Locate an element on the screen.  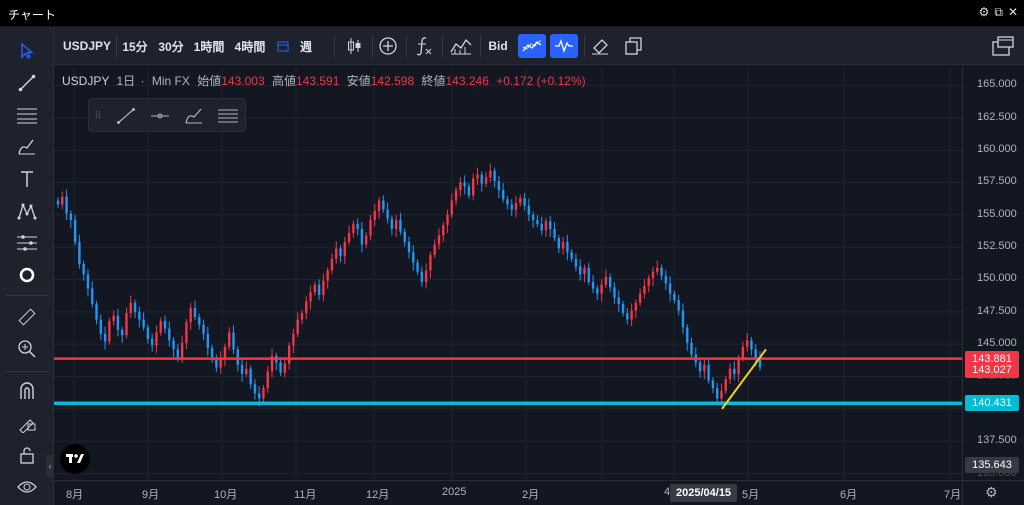
time-axis-label: 10月 is located at coordinates (226, 495).